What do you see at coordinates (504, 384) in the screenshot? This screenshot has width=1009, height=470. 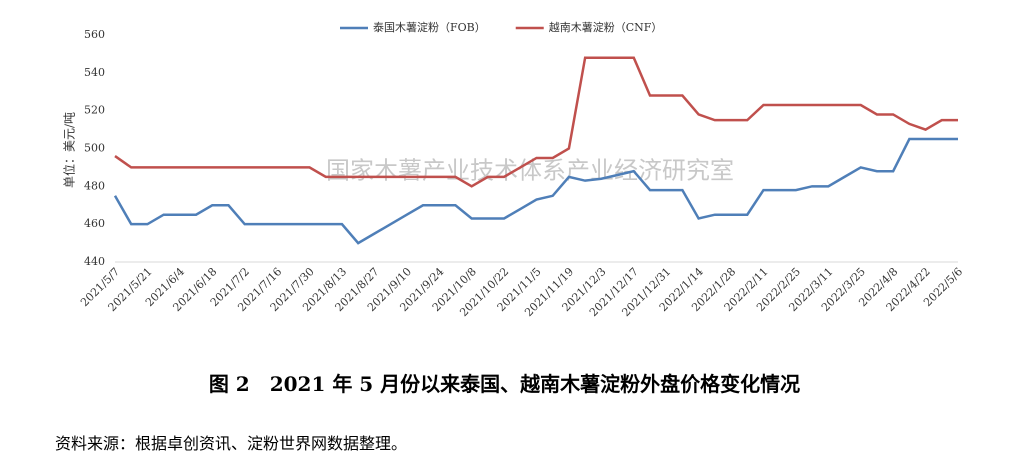 I see `caption: 图 2 2021 年 5 月份以来泰国、越南木薯淀粉外盘价格变化情况` at bounding box center [504, 384].